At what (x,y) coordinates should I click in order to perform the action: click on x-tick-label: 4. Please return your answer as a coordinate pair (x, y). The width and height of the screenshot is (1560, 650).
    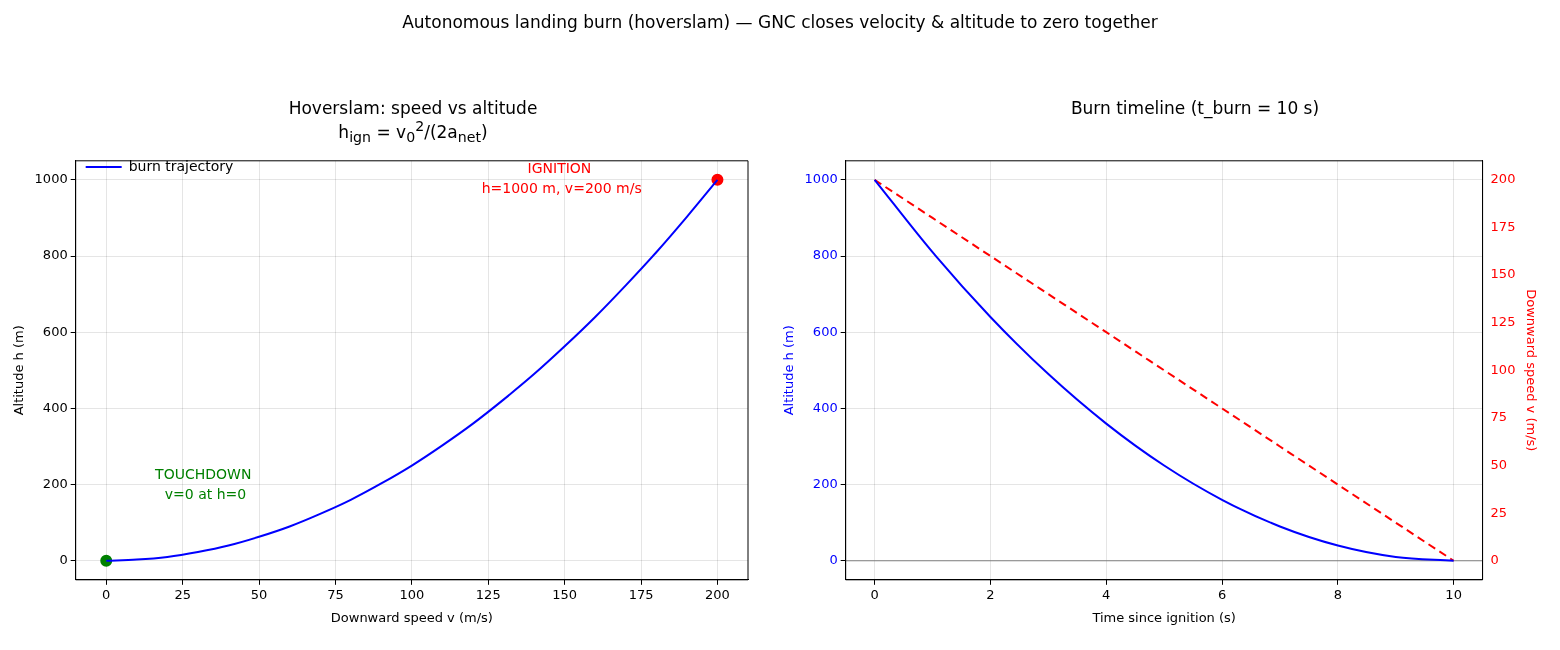
    Looking at the image, I should click on (1106, 594).